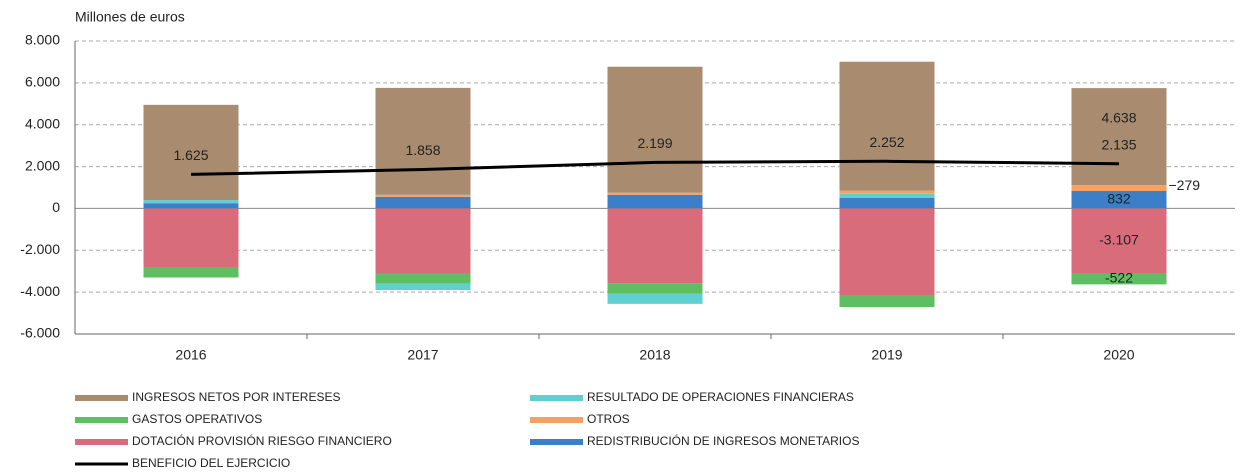  I want to click on y-tick-label: 0, so click(56, 207).